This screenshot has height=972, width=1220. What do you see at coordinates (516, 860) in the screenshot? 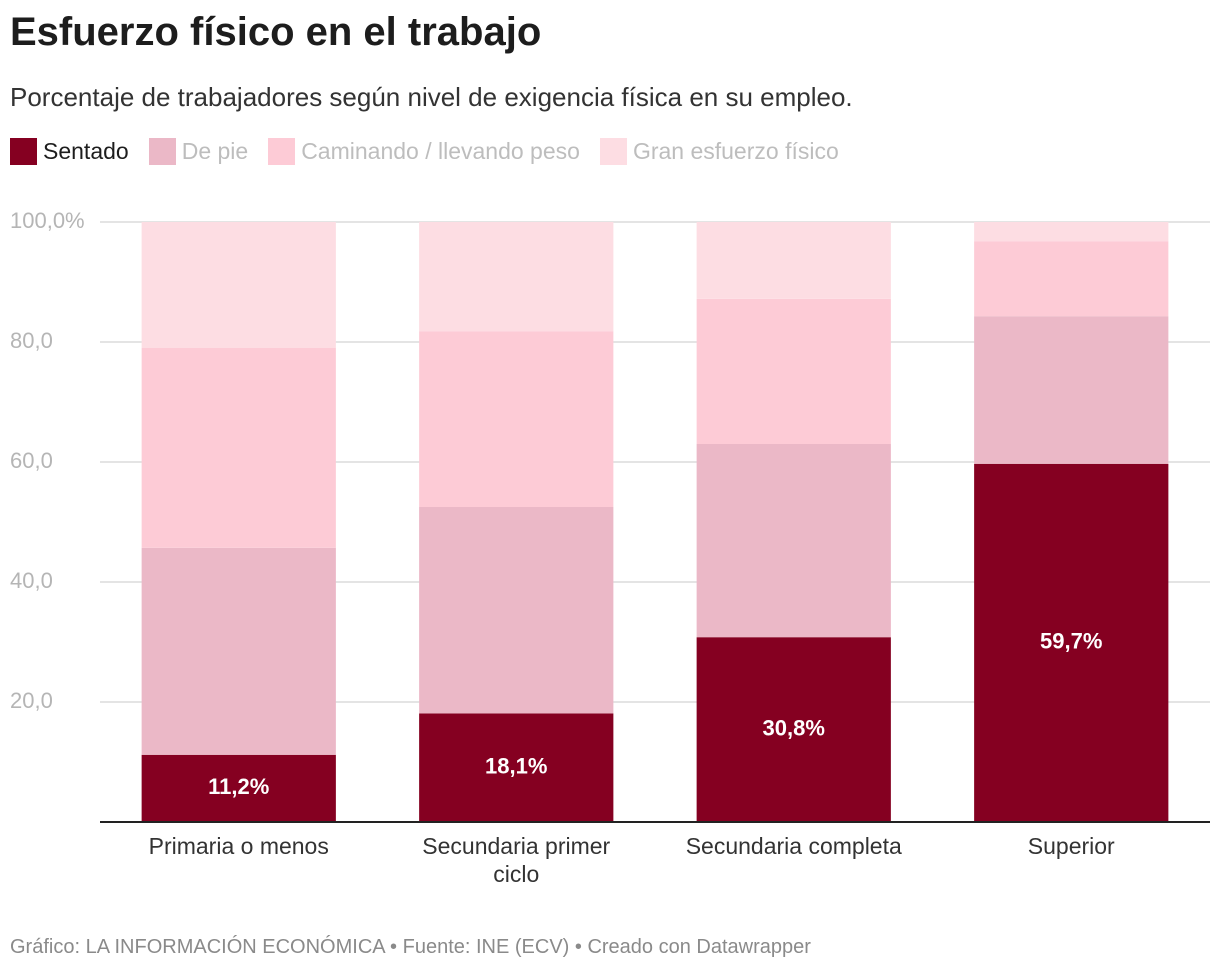
I see `x-tick-label: Secundaria primer ciclo` at bounding box center [516, 860].